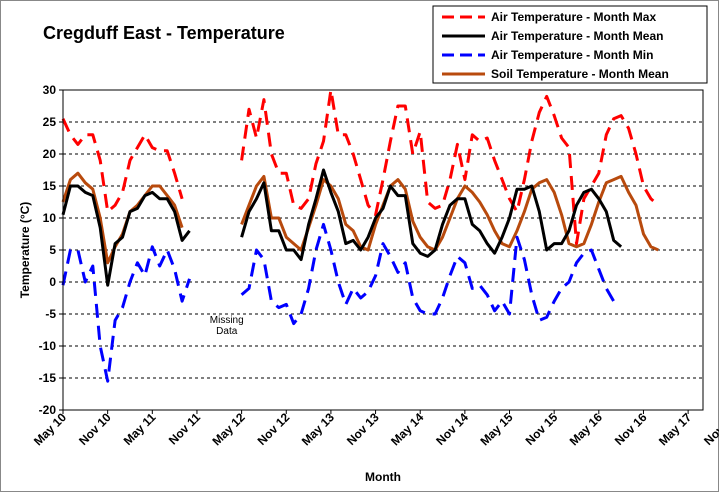 This screenshot has height=493, width=719. What do you see at coordinates (140, 429) in the screenshot?
I see `x-tick-label: May 11` at bounding box center [140, 429].